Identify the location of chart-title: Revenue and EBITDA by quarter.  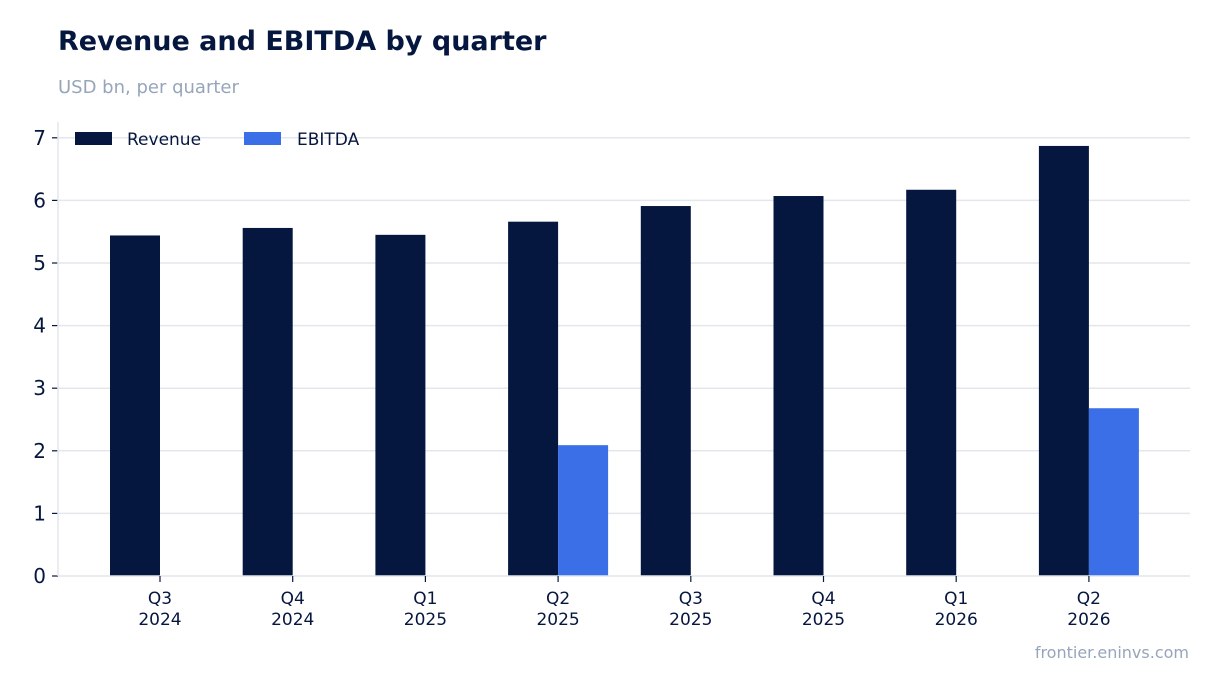
(302, 41).